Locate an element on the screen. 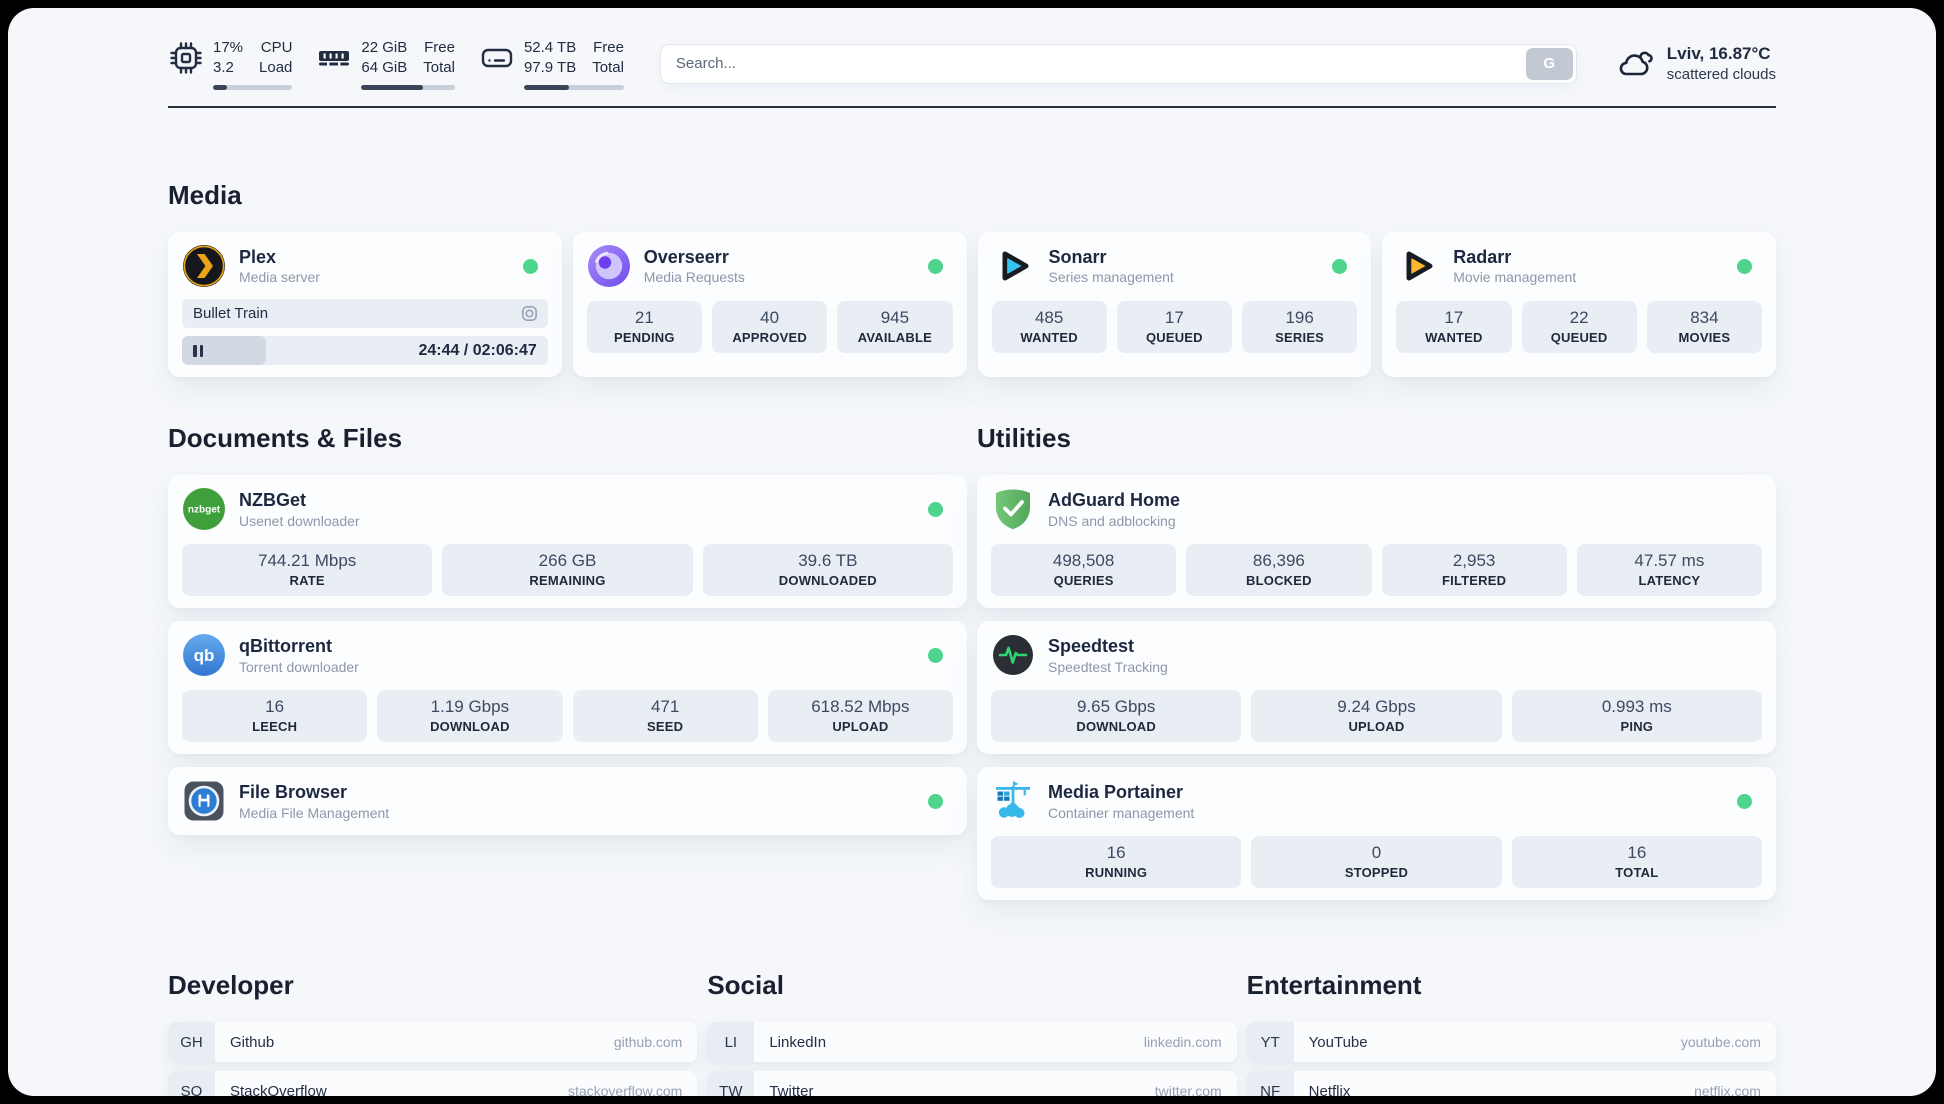 This screenshot has width=1944, height=1104. now-playing-row: Bullet Train is located at coordinates (365, 314).